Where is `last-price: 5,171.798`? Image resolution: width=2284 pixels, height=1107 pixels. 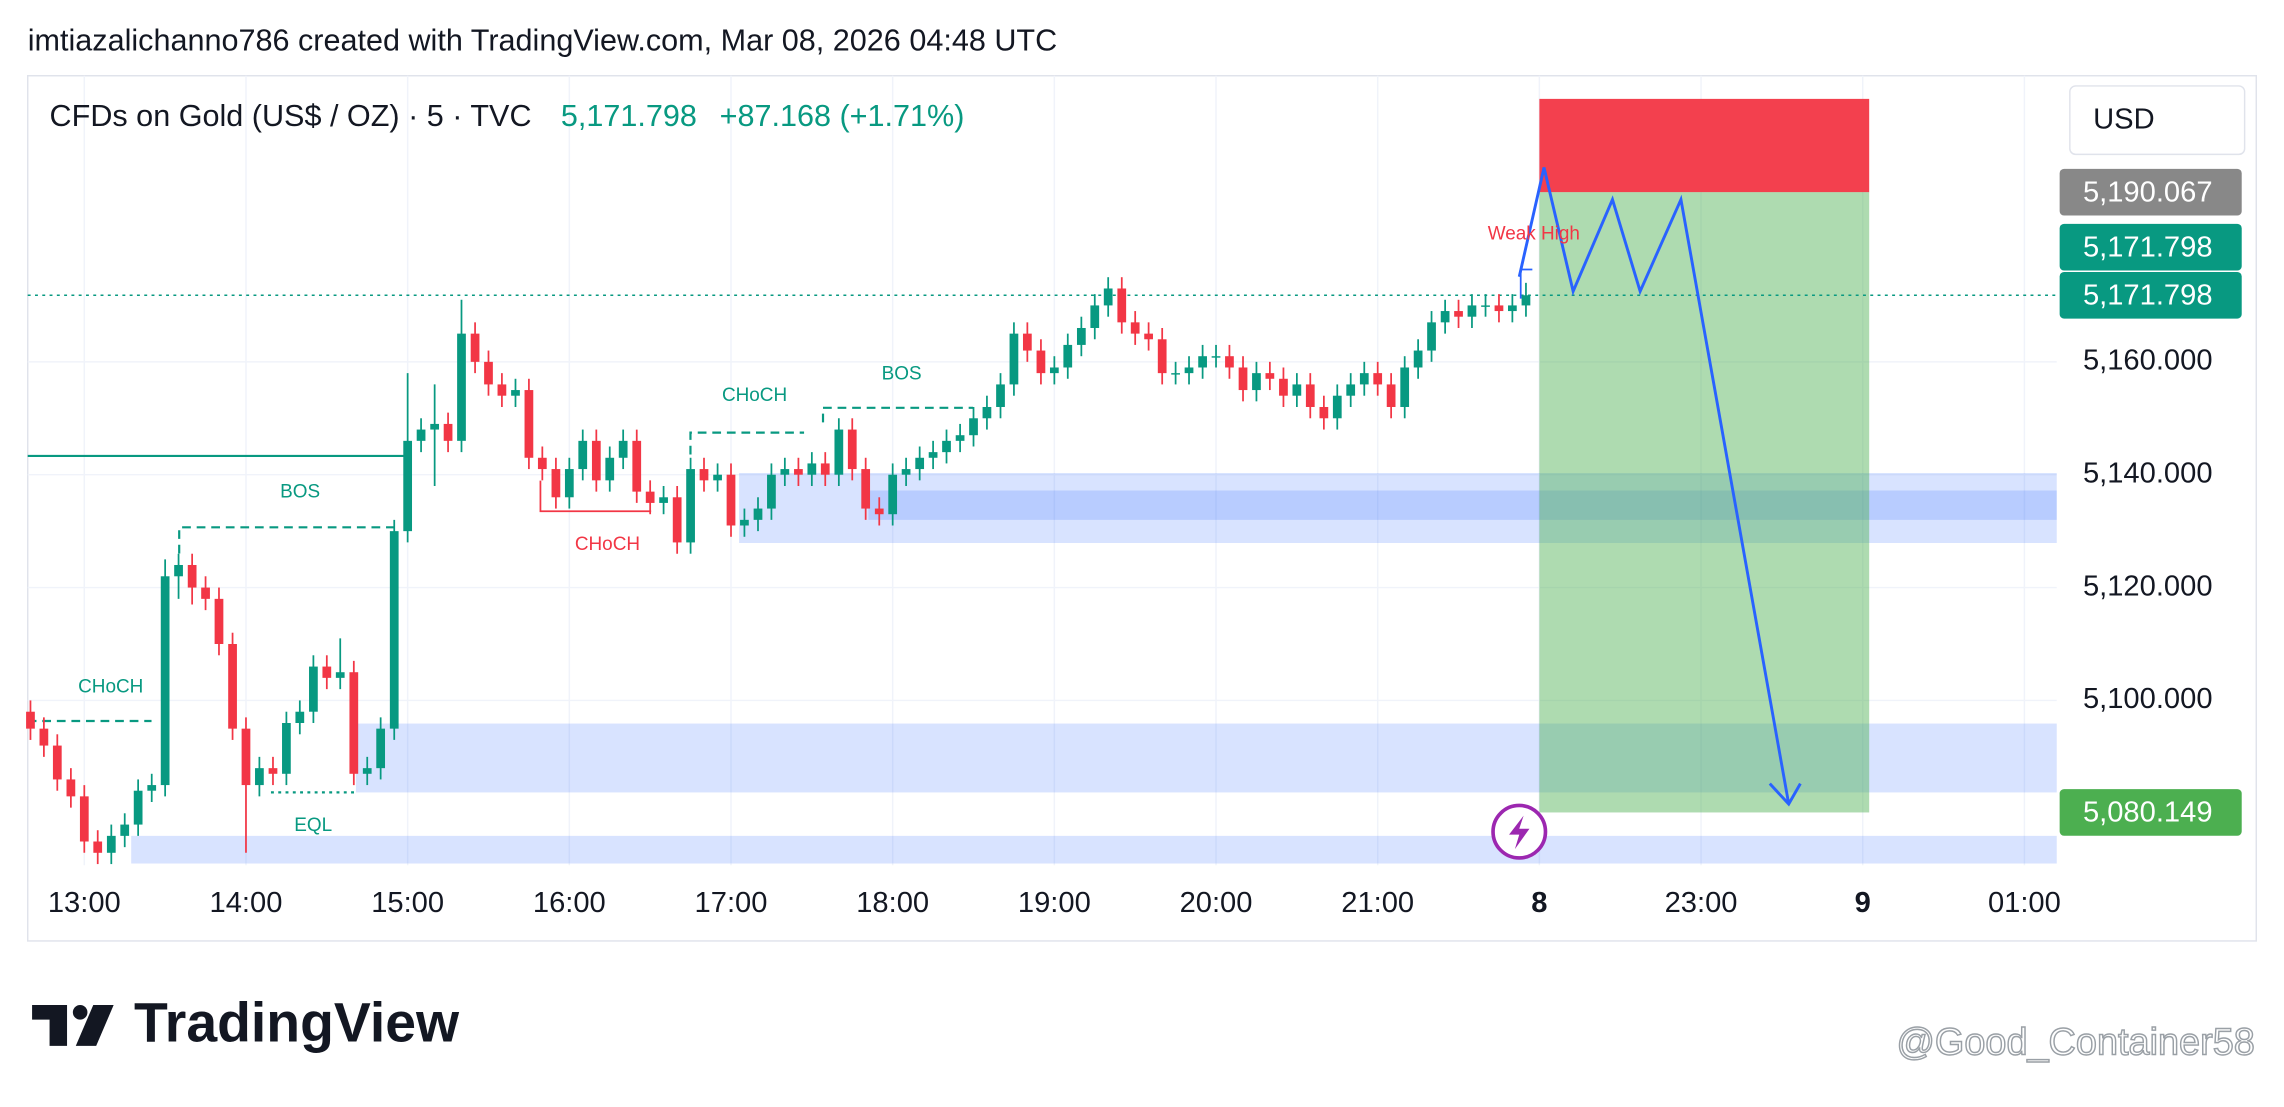 last-price: 5,171.798 is located at coordinates (629, 116).